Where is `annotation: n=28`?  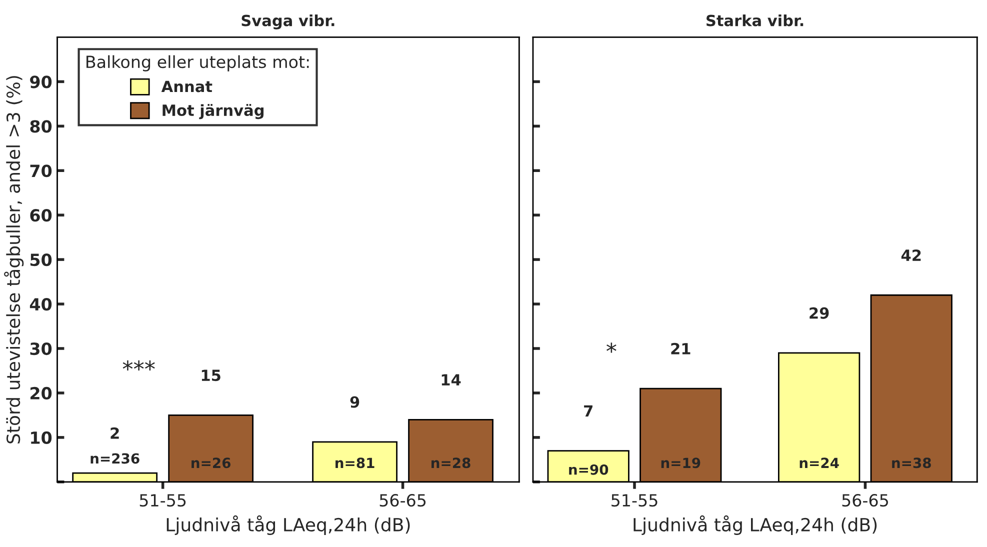 annotation: n=28 is located at coordinates (451, 463).